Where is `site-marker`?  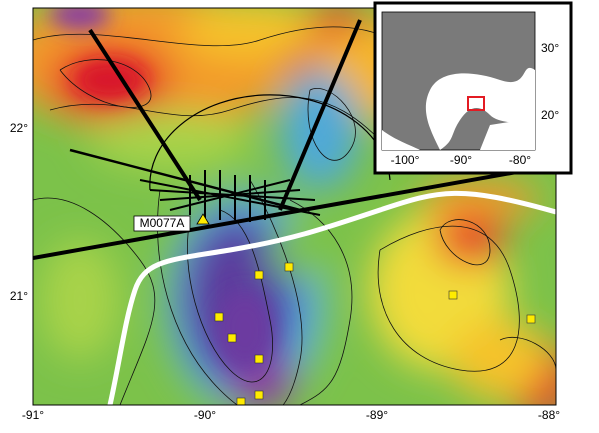 site-marker is located at coordinates (203, 219).